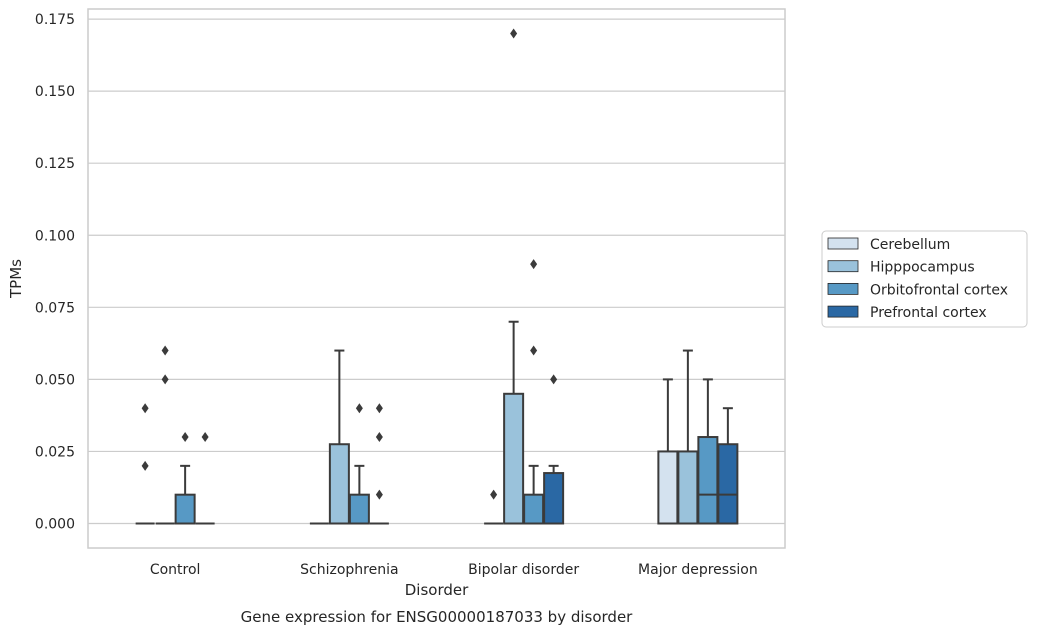  I want to click on legend-frame, so click(924, 279).